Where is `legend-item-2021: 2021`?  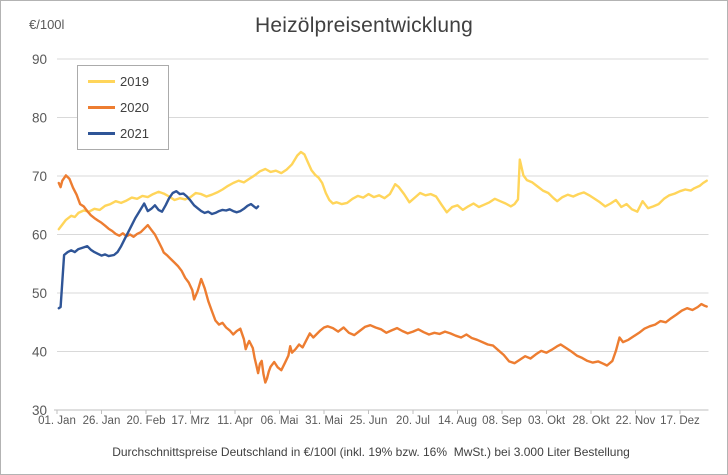 legend-item-2021: 2021 is located at coordinates (125, 133).